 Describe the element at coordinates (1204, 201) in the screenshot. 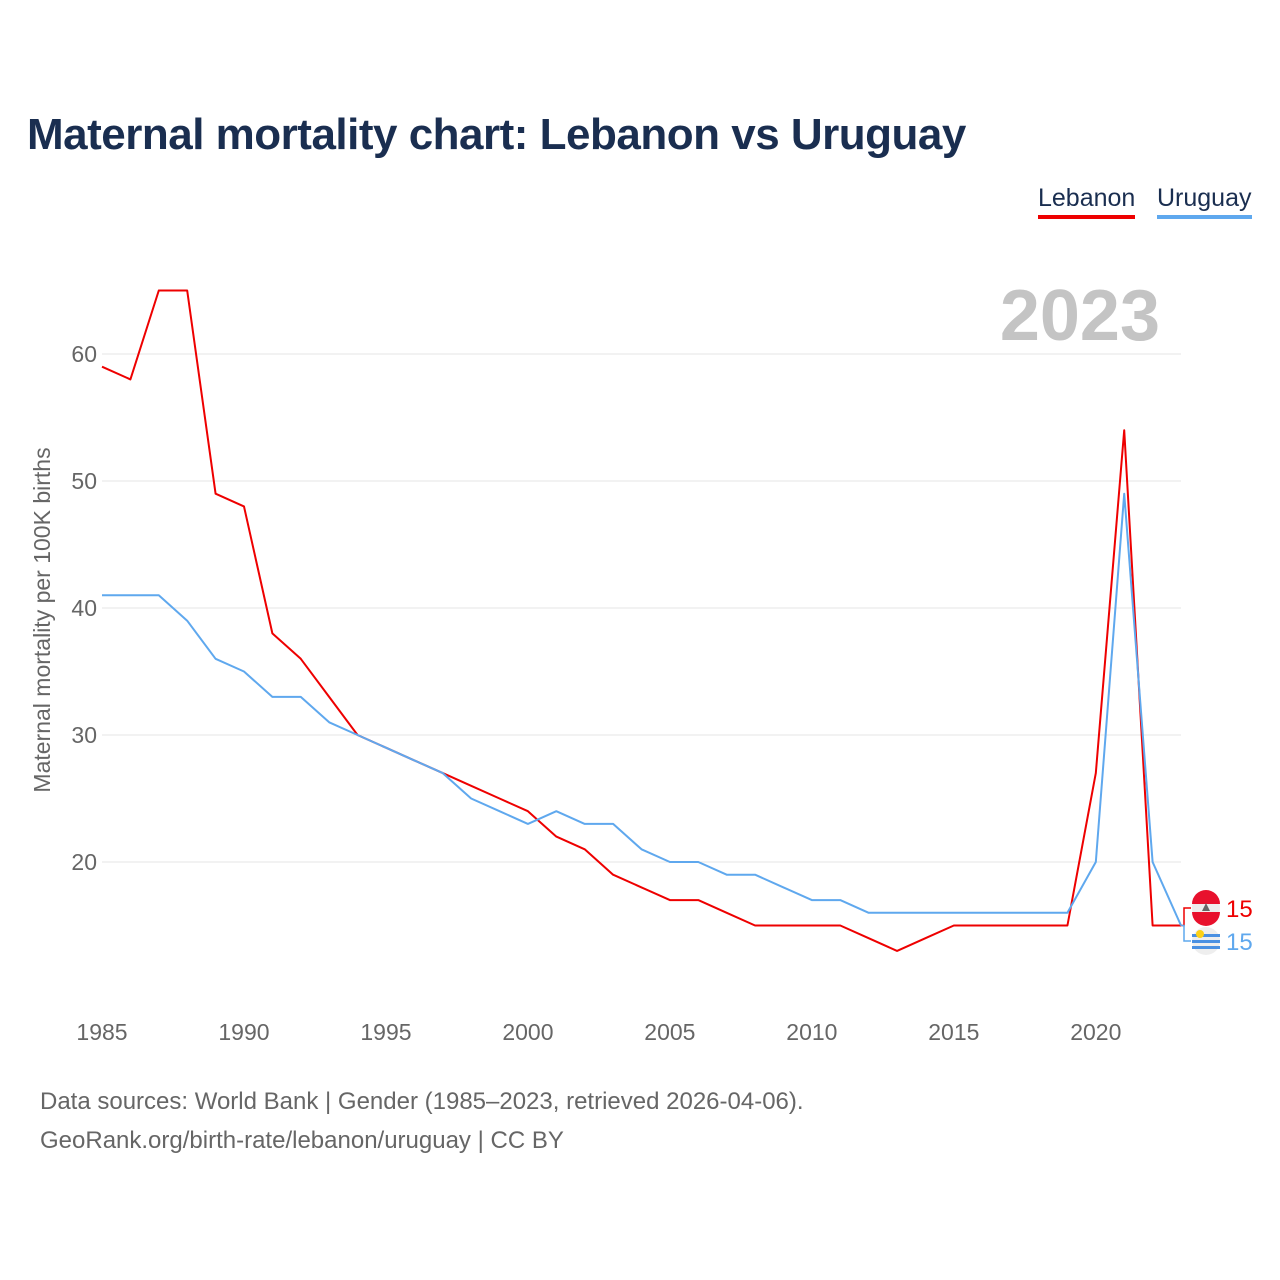

I see `legend-uruguay: Uruguay` at that location.